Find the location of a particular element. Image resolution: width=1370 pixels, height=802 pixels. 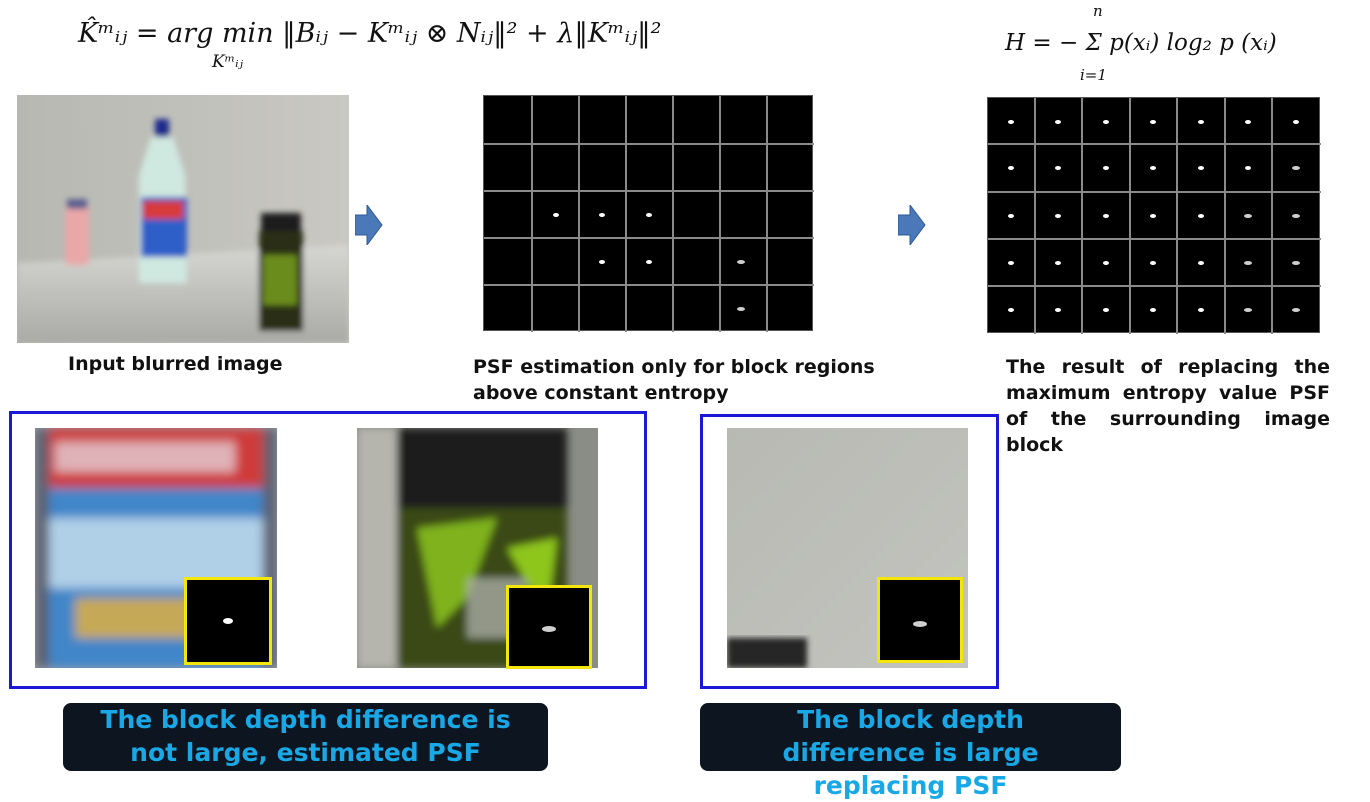

psf-estimation-grid is located at coordinates (648, 213).